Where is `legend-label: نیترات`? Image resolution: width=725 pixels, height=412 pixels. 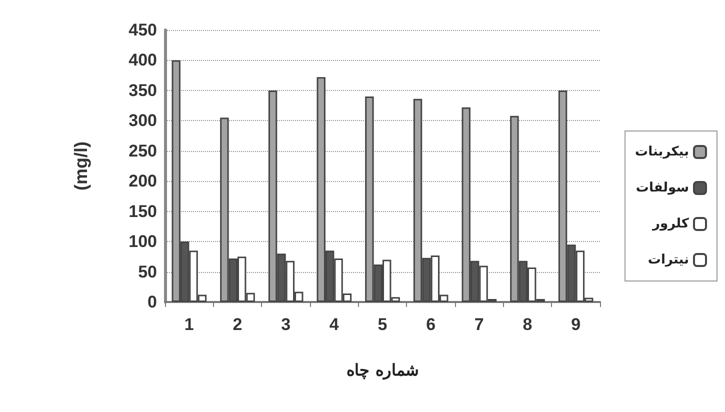 legend-label: نیترات is located at coordinates (668, 260).